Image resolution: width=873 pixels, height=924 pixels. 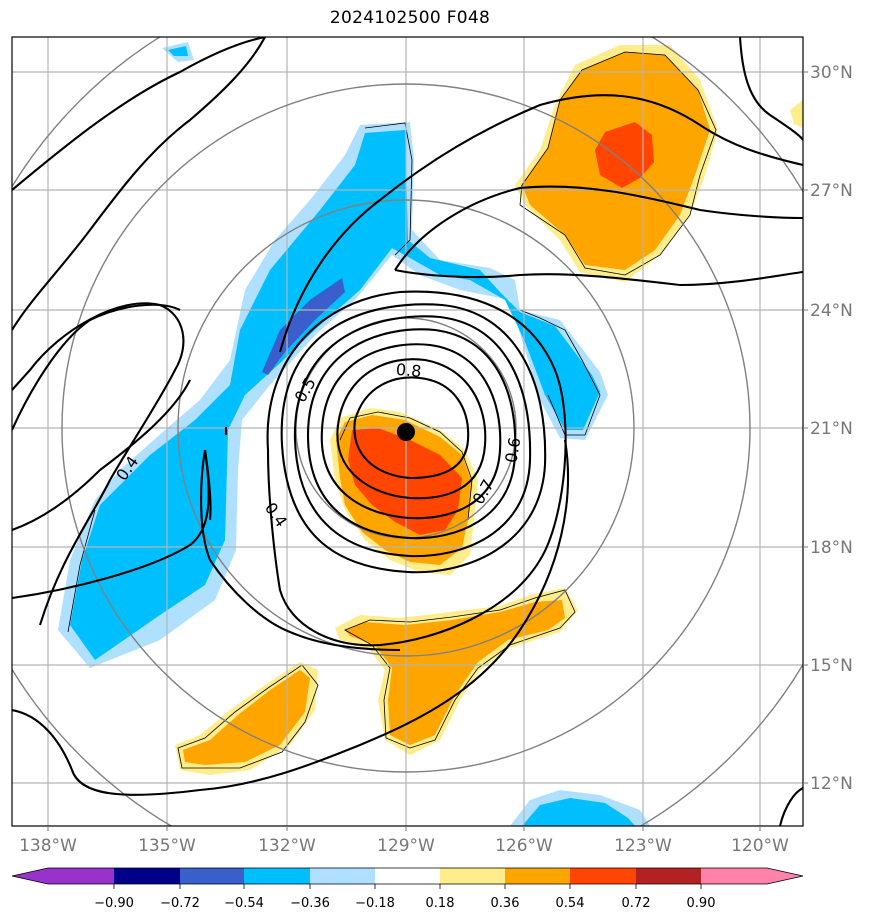 I want to click on contour-0.6, so click(x=411, y=434).